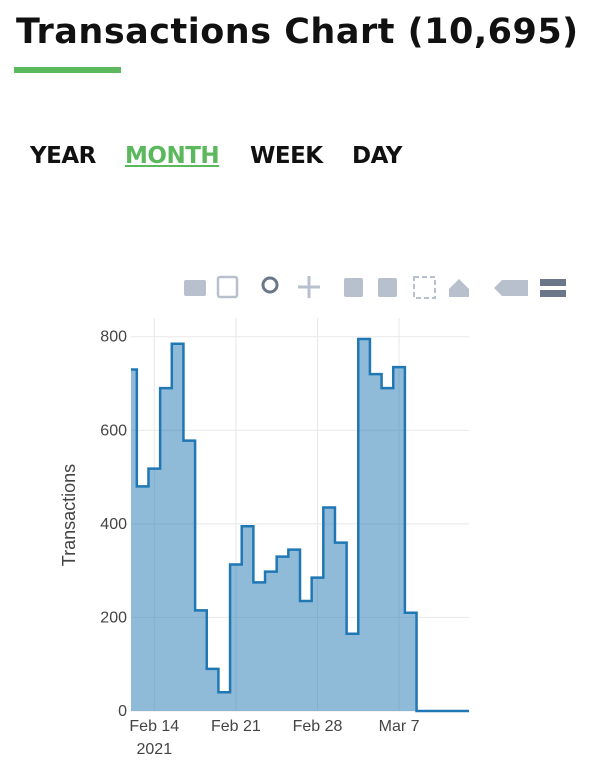  I want to click on x-year-label: 2021, so click(155, 749).